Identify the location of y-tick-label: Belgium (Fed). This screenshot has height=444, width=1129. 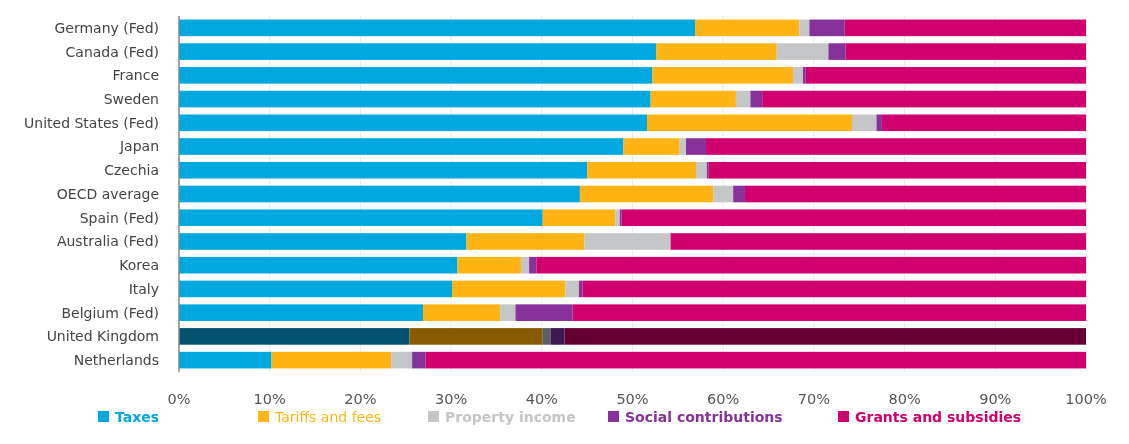
(110, 312).